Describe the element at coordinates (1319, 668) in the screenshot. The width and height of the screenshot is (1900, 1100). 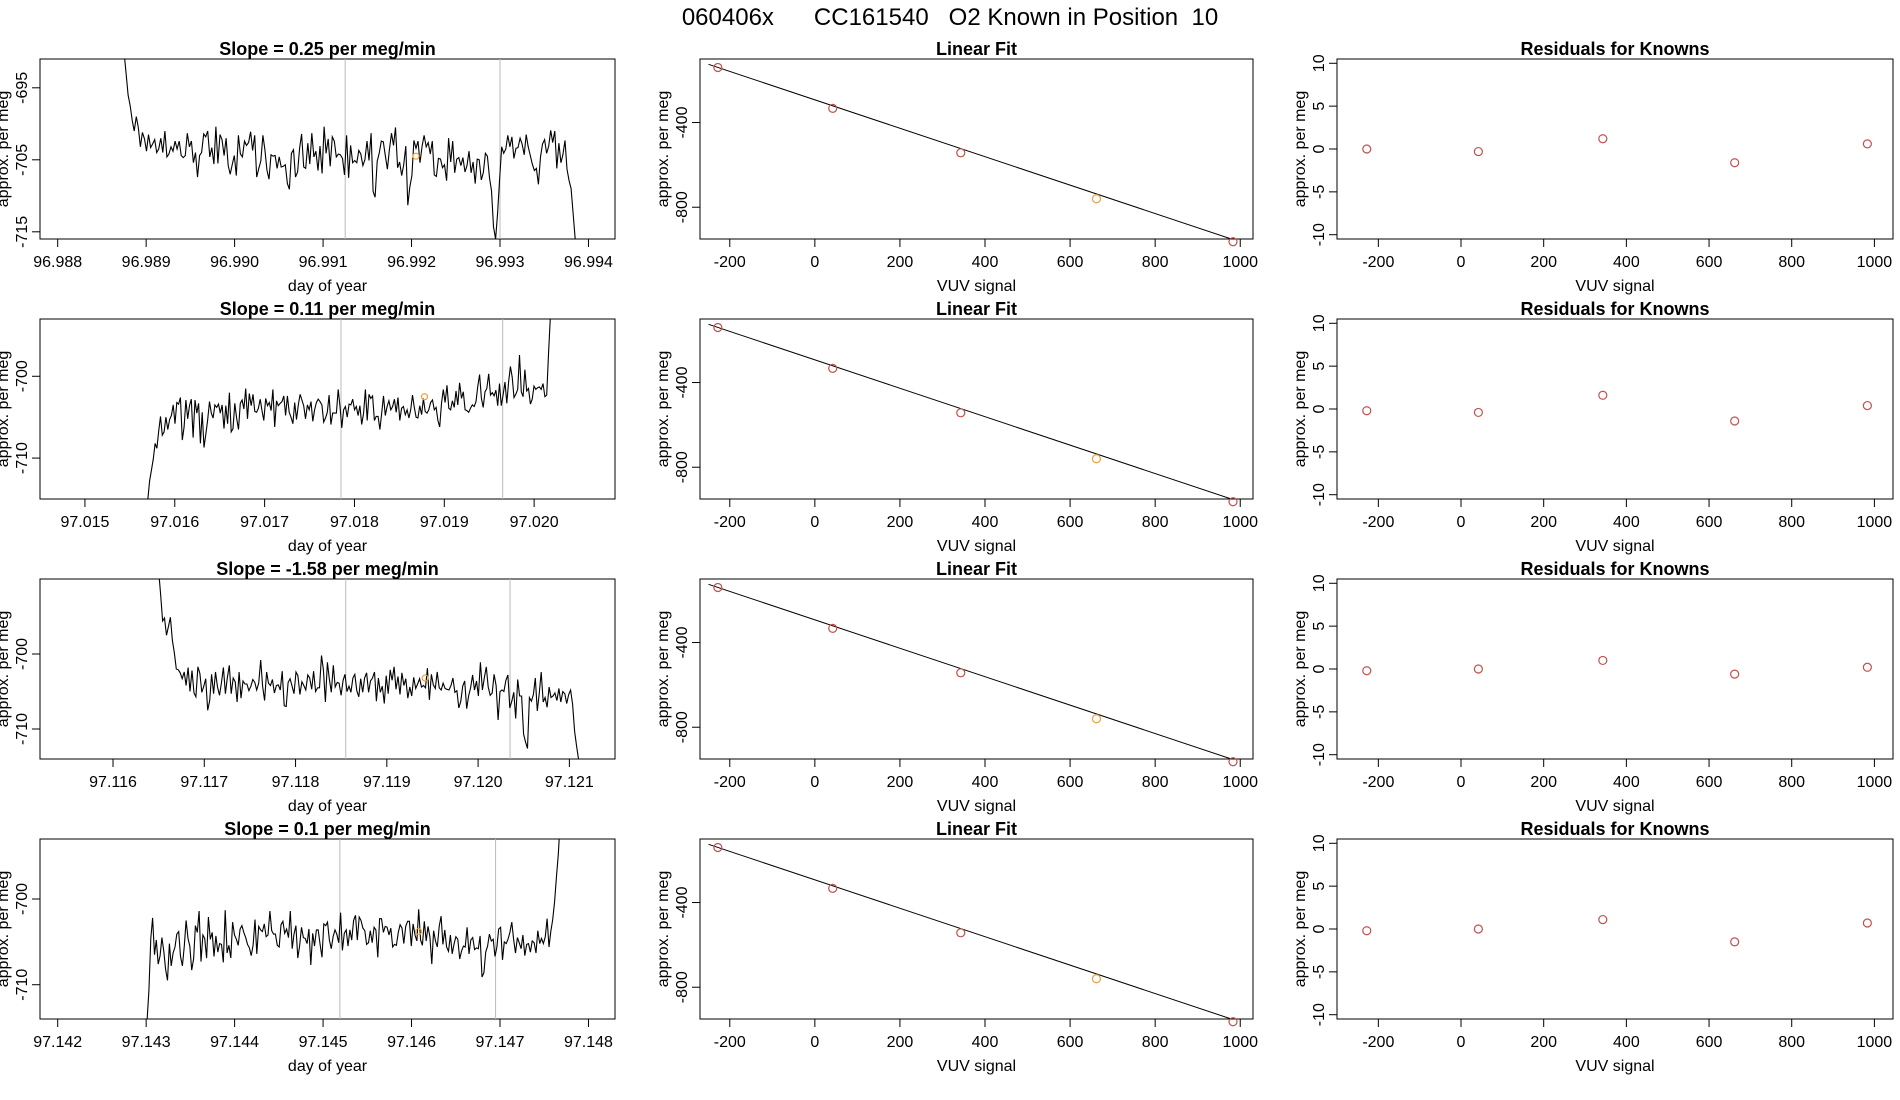
I see `y-tick-label: 0` at that location.